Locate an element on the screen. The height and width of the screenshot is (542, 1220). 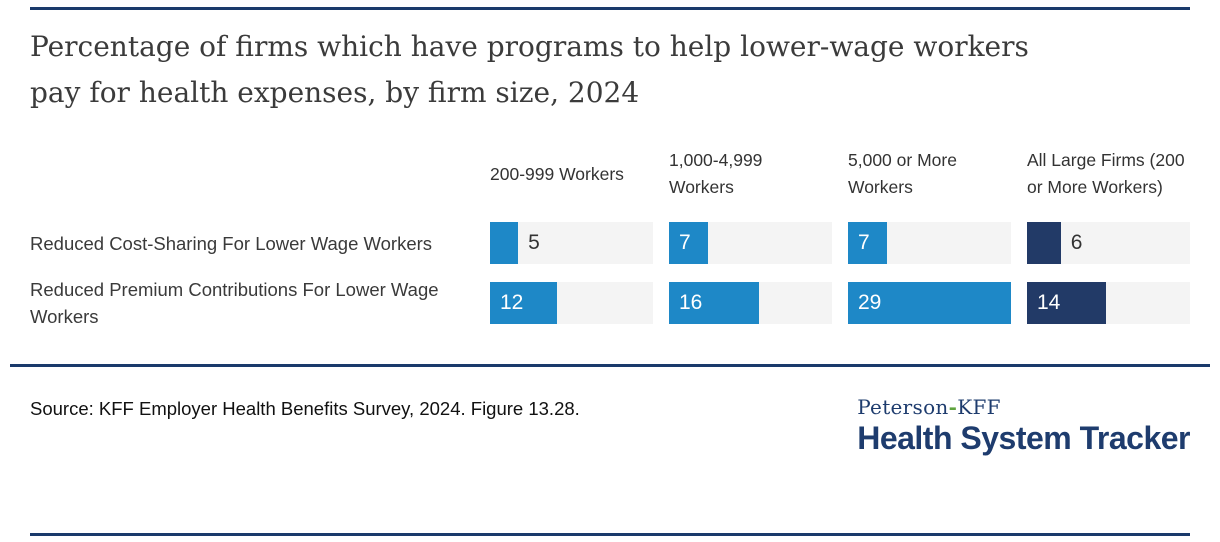
bar: 12 is located at coordinates (524, 303).